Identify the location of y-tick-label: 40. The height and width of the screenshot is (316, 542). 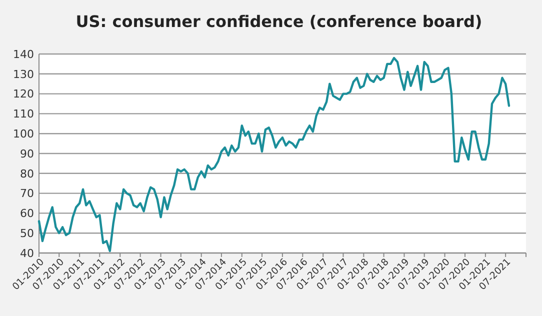
(27, 253).